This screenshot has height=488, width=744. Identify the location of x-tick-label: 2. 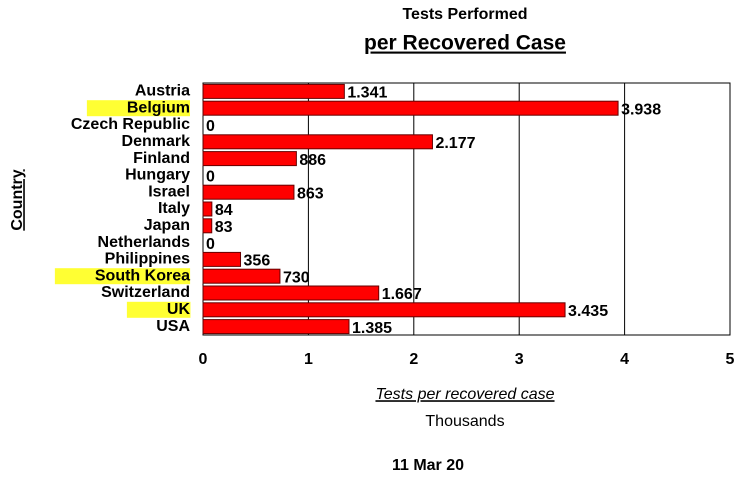
(413, 359).